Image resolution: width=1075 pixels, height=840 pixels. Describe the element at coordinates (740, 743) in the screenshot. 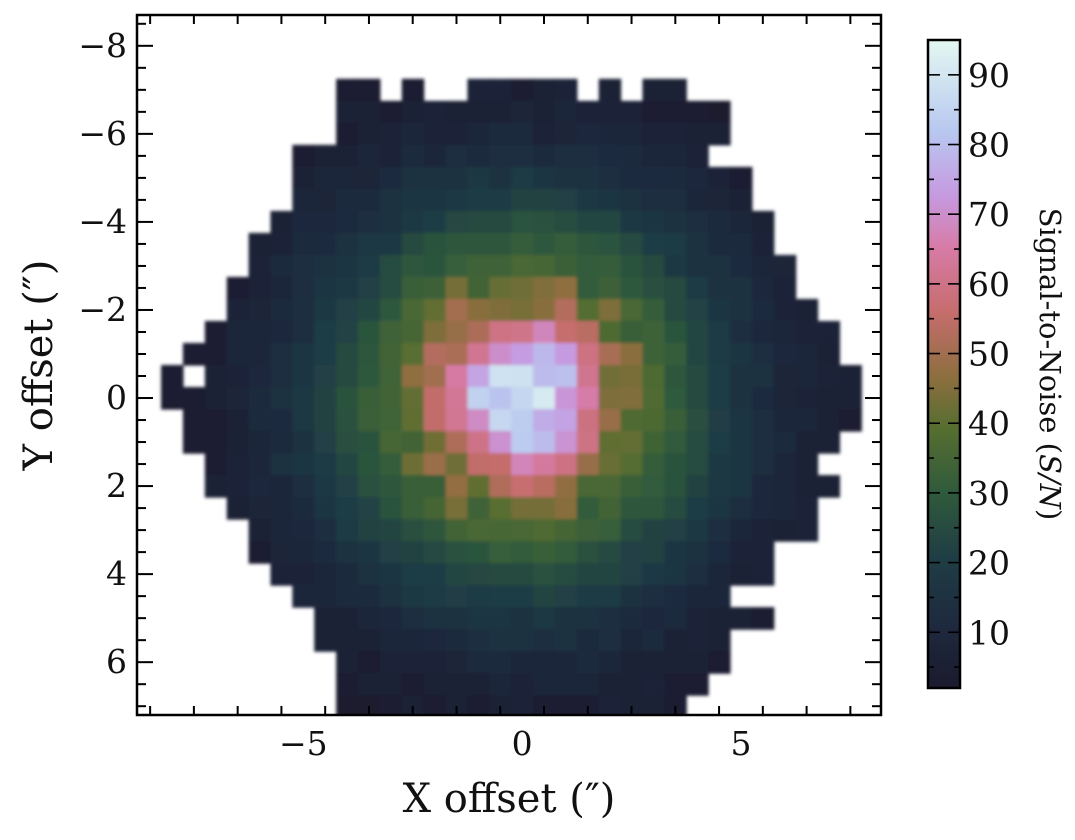

I see `x-tick-label: 5` at that location.